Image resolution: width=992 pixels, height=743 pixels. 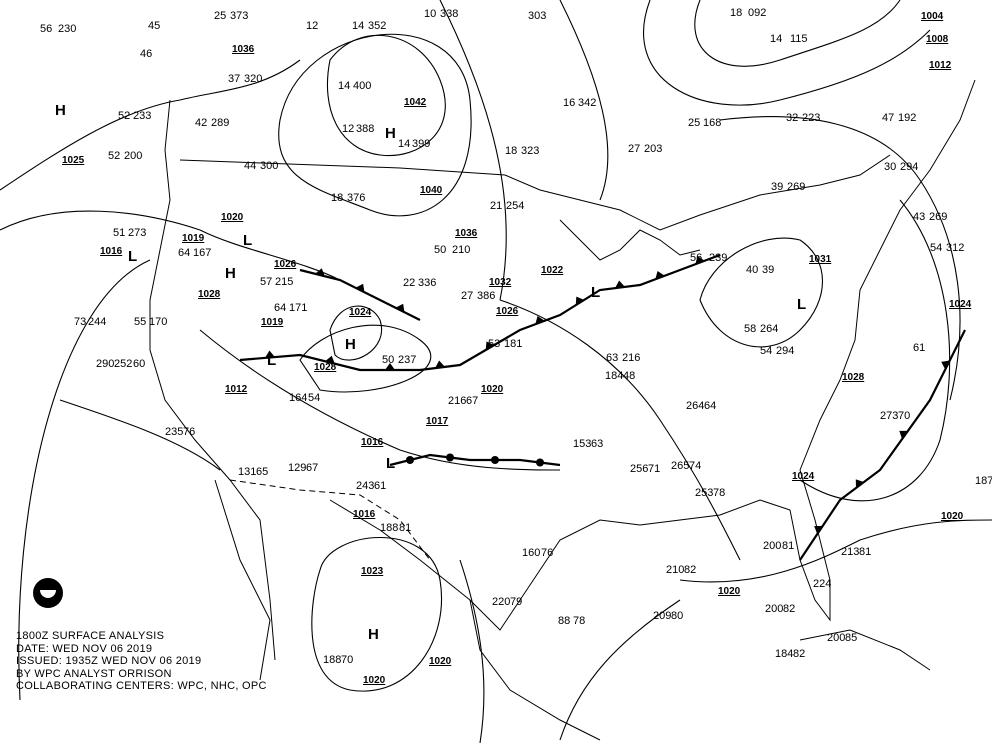 I want to click on station-value: 320, so click(x=253, y=79).